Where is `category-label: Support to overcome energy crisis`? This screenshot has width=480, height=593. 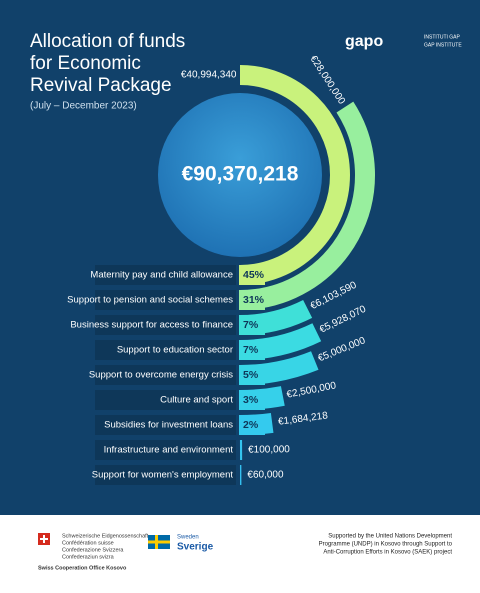
category-label: Support to overcome energy crisis is located at coordinates (161, 375).